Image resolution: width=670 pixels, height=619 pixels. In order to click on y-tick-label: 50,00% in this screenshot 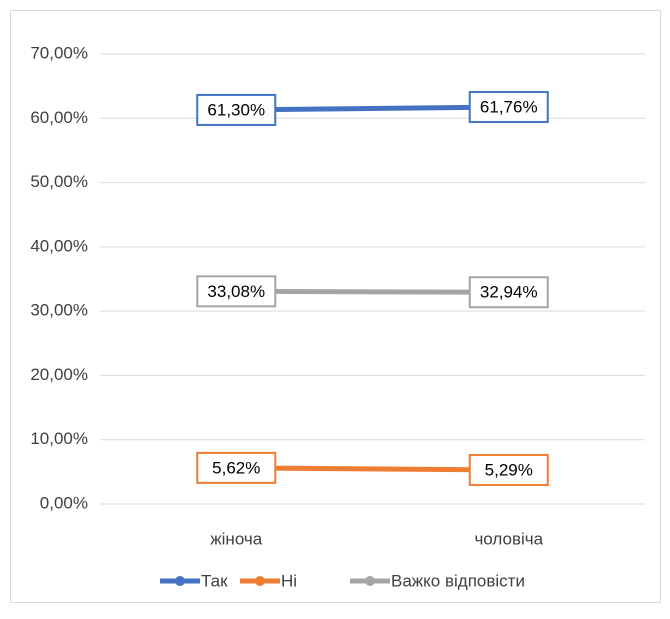, I will do `click(59, 181)`.